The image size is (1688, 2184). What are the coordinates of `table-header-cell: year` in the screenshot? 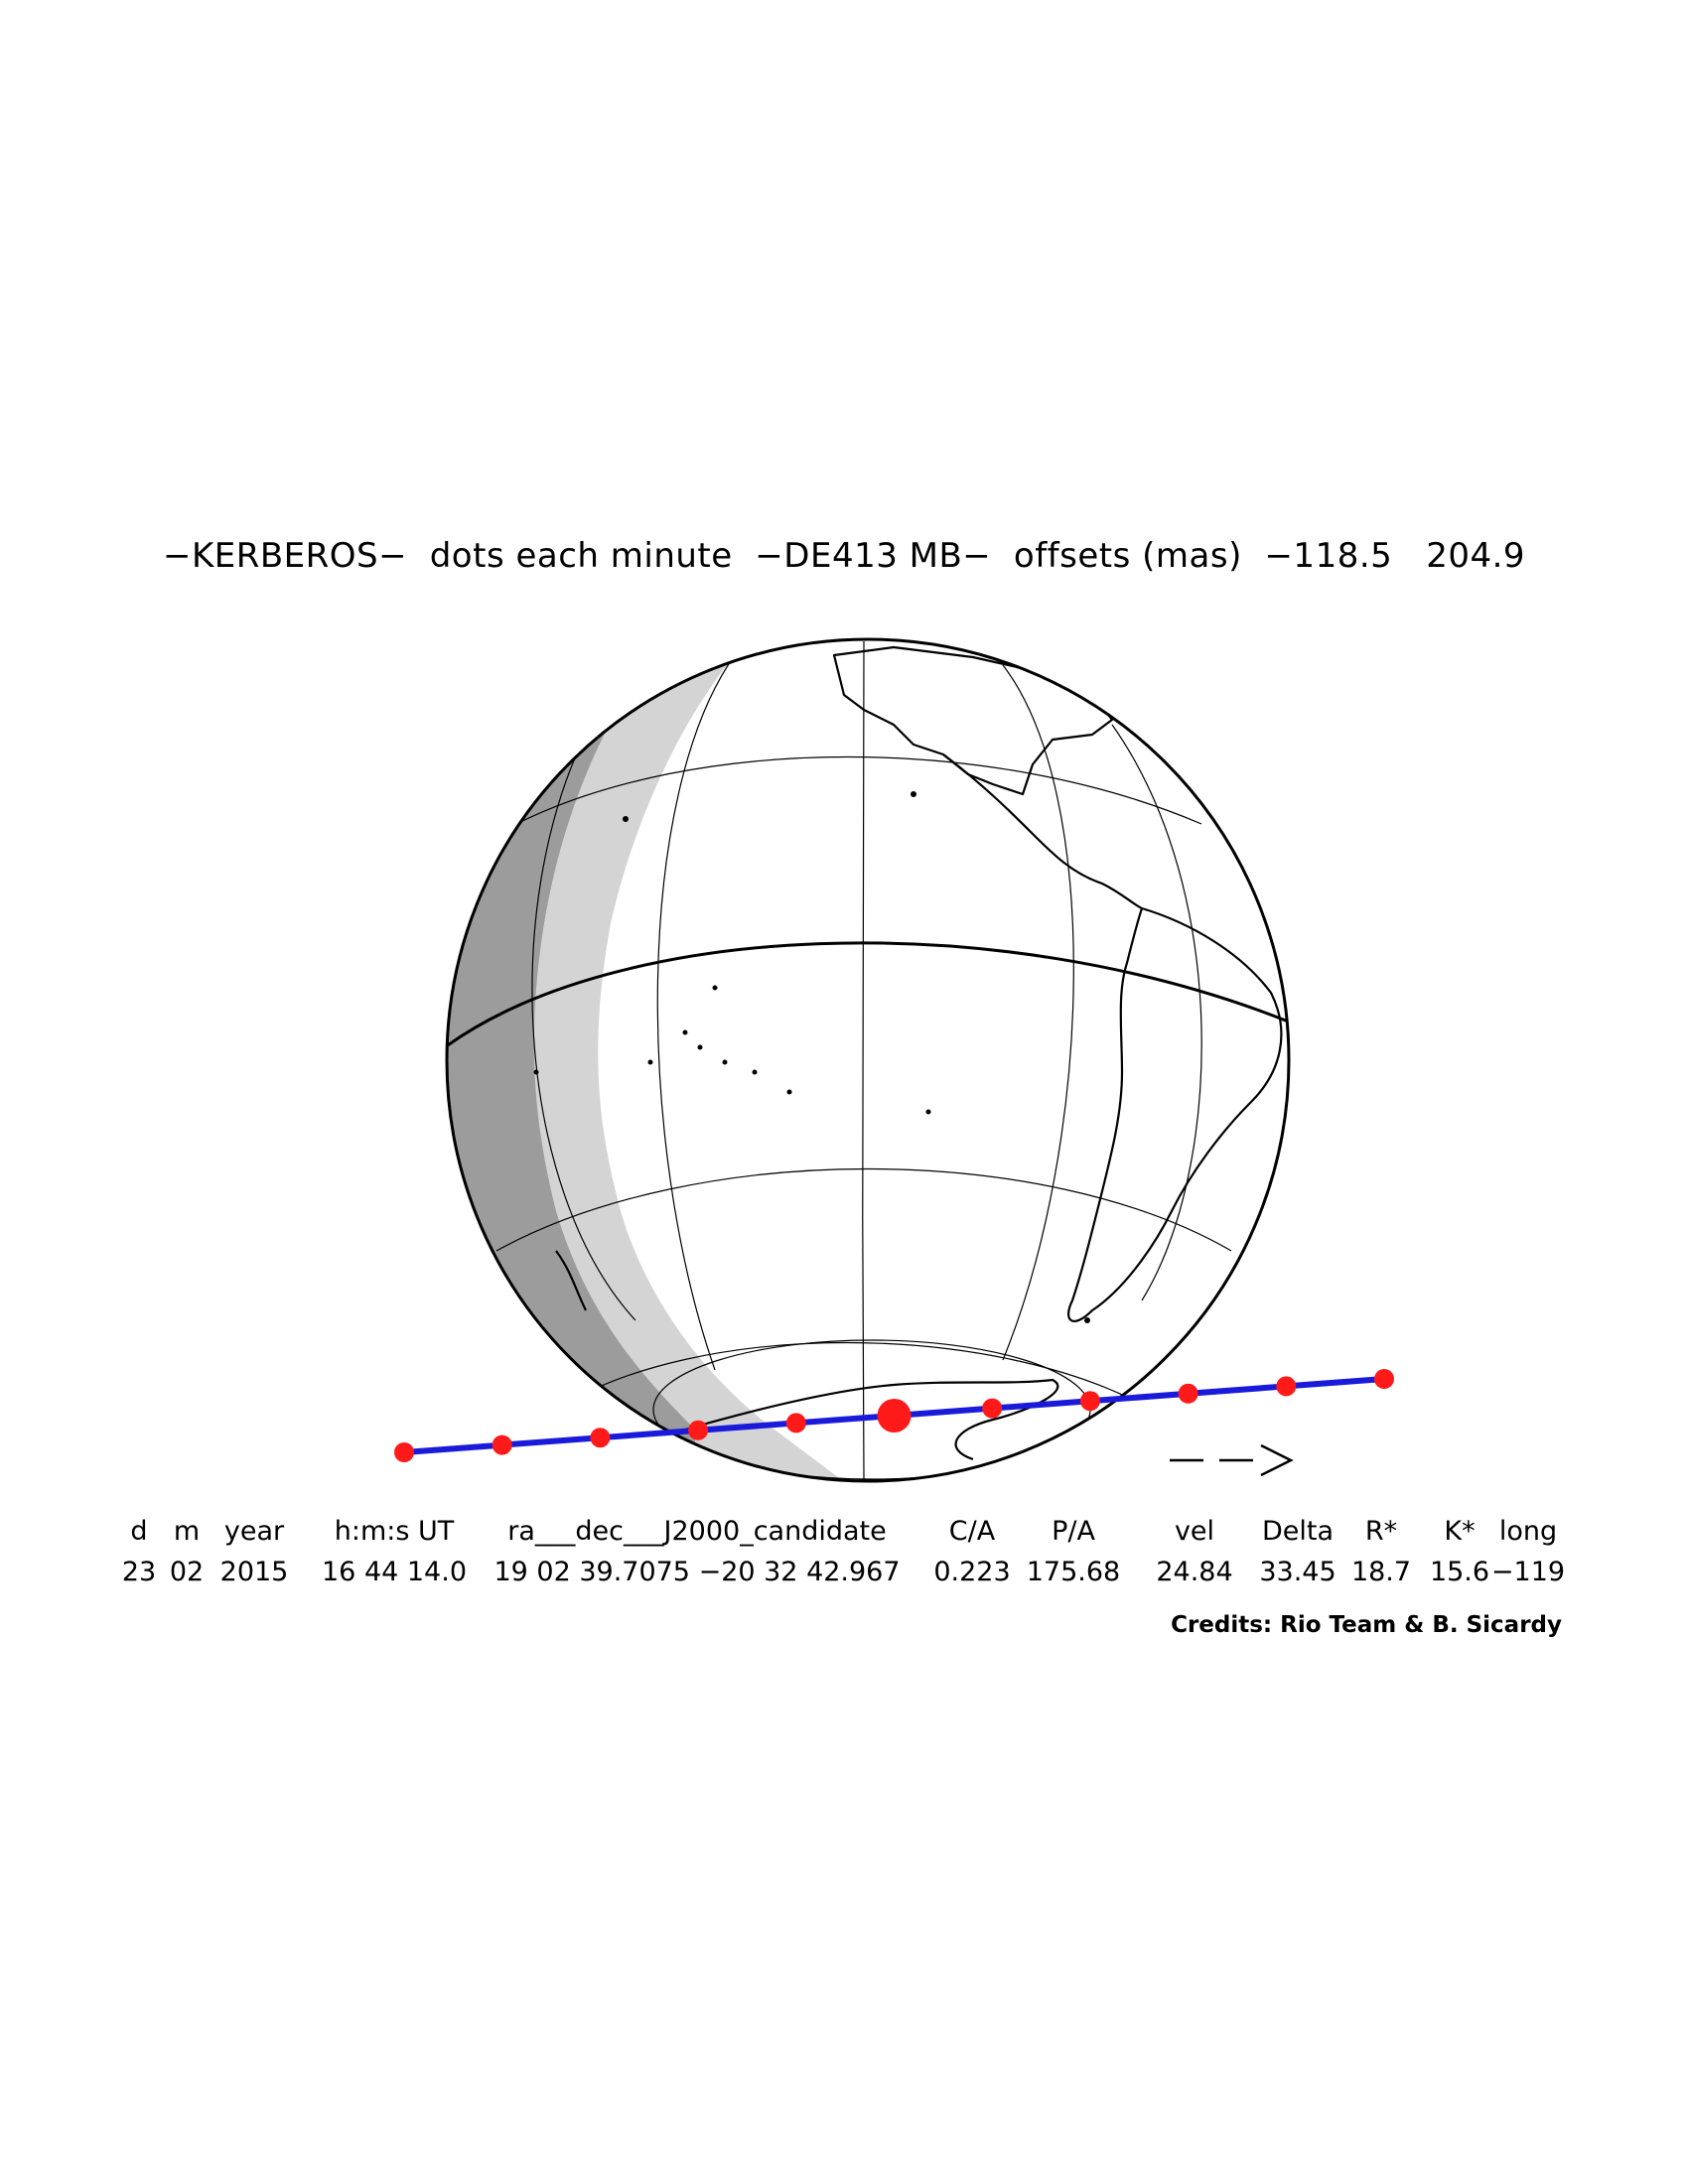 It's located at (254, 1531).